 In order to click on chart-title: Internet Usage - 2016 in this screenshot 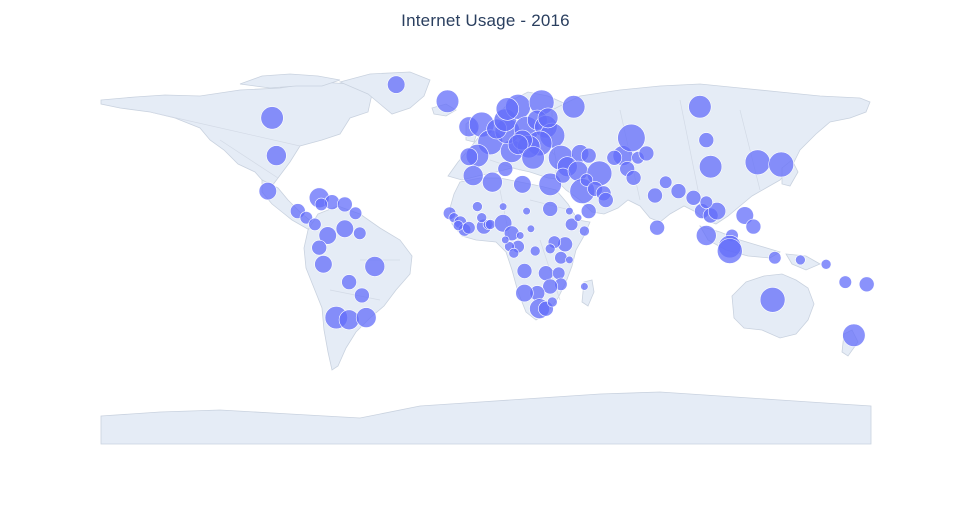, I will do `click(485, 20)`.